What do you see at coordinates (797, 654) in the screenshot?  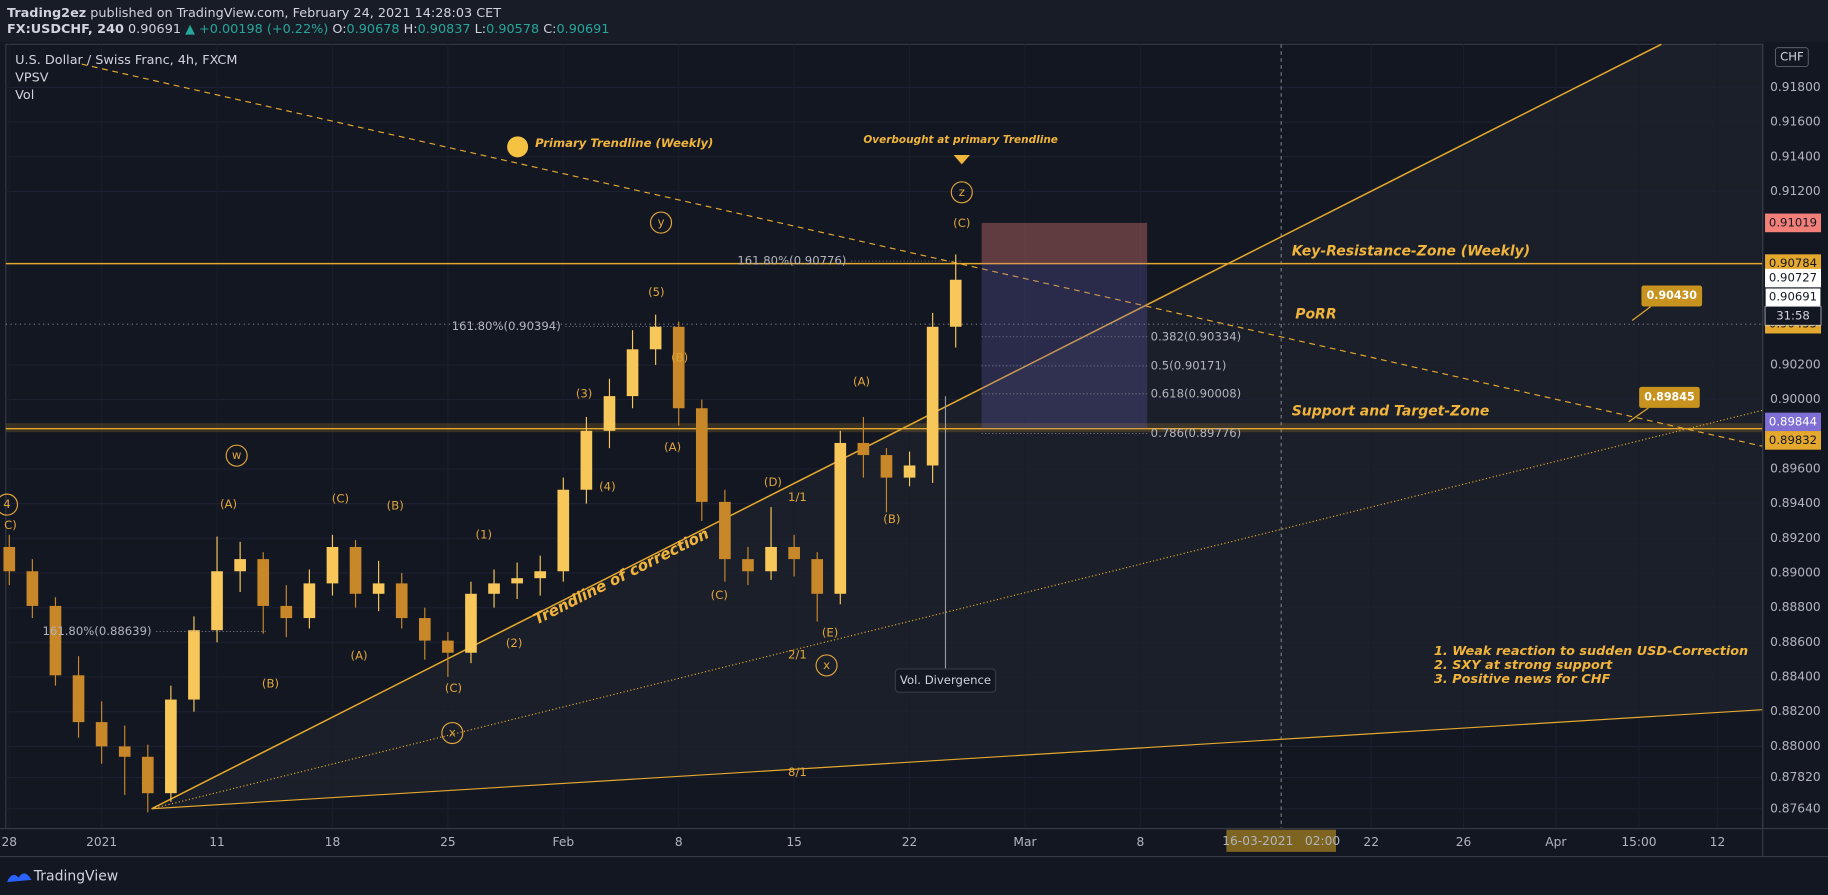 I see `wave-label: 2/1` at bounding box center [797, 654].